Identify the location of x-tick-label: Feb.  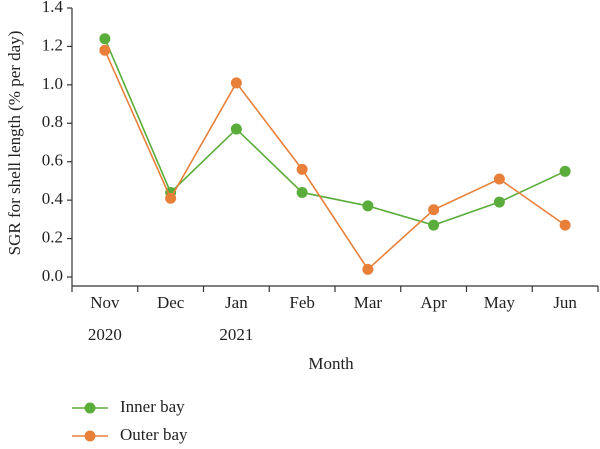
(302, 302).